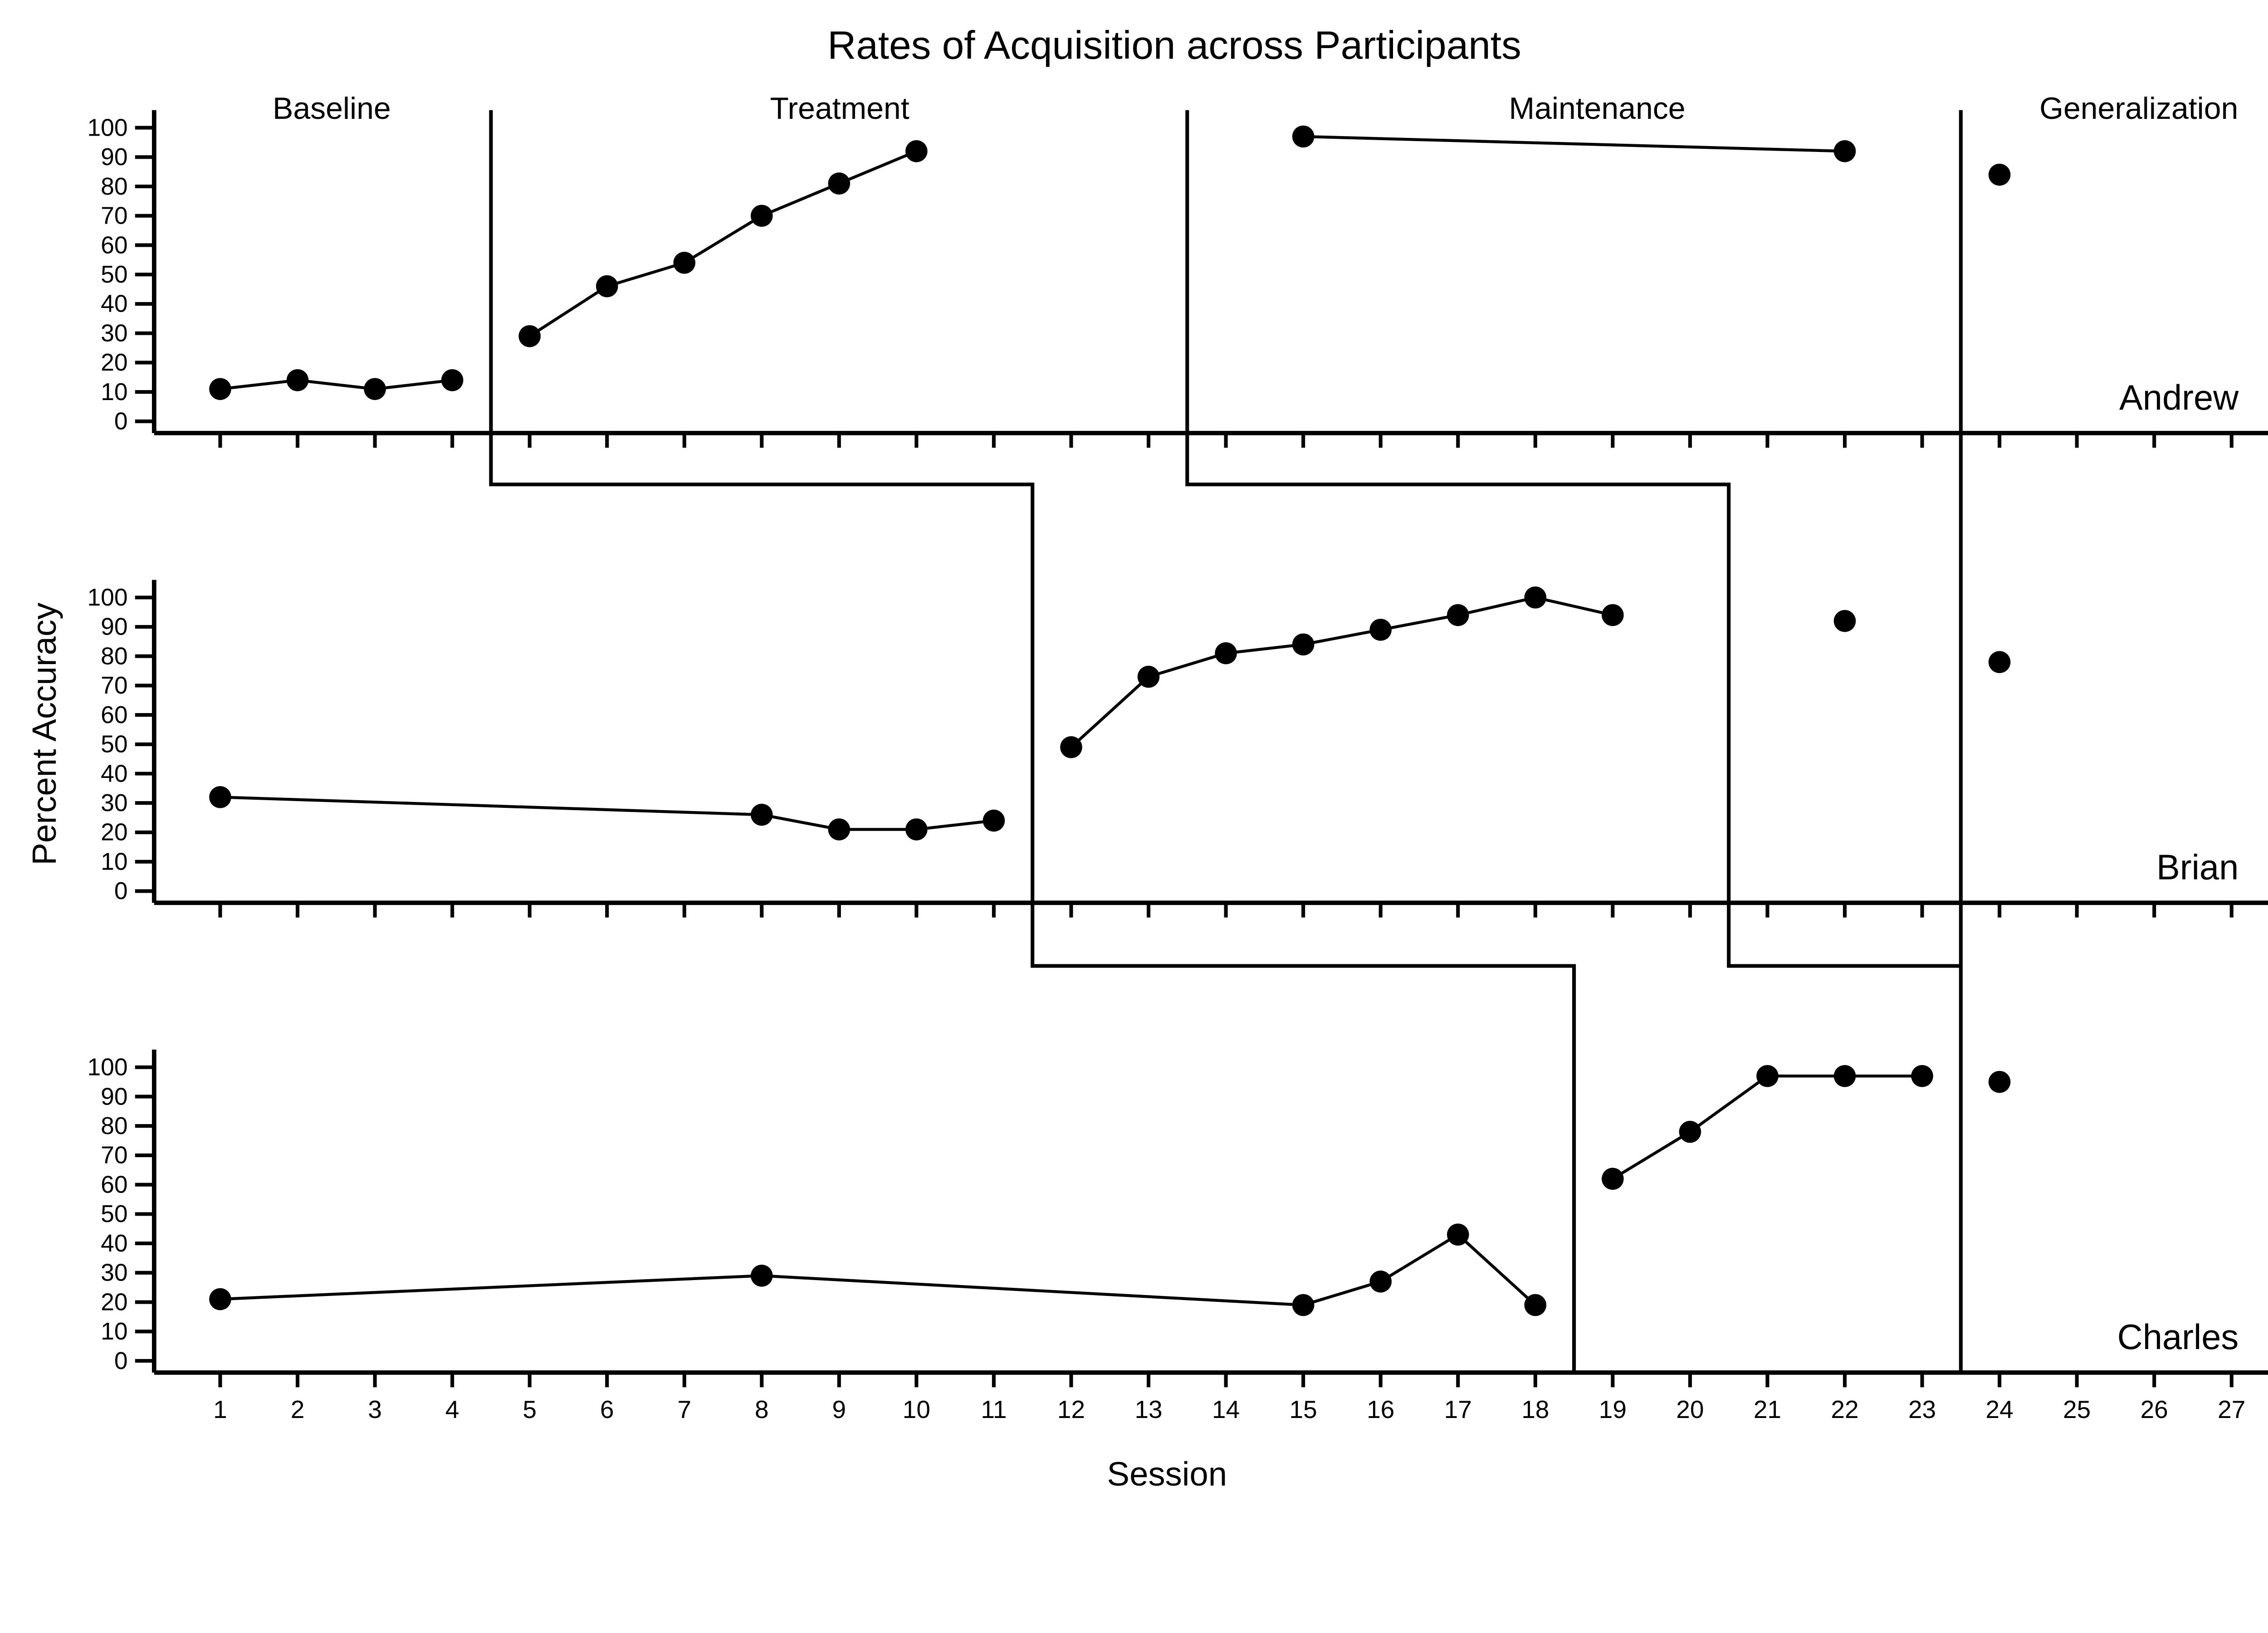 The image size is (2268, 1633). I want to click on data-point-Andrew-s24, so click(2000, 174).